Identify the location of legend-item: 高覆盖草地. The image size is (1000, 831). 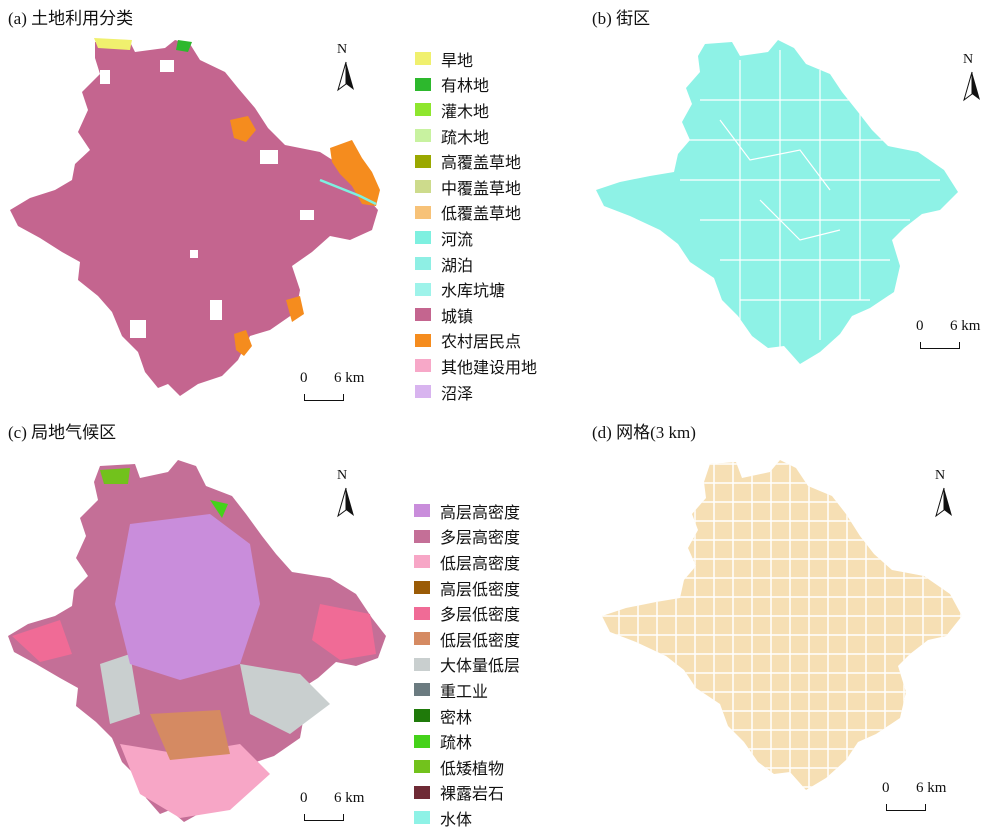
(476, 161).